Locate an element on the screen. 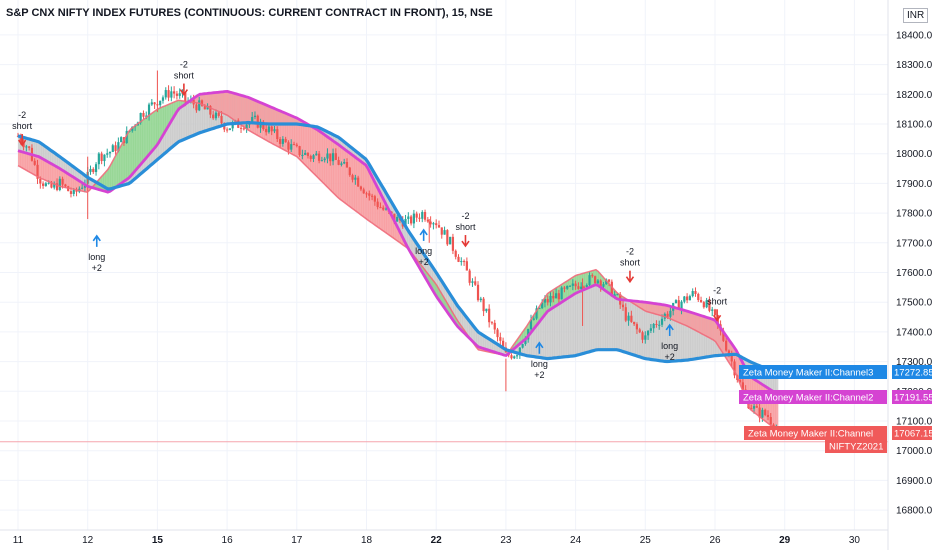 This screenshot has height=550, width=932. series-name: Zeta Money Maker II:Channel is located at coordinates (810, 434).